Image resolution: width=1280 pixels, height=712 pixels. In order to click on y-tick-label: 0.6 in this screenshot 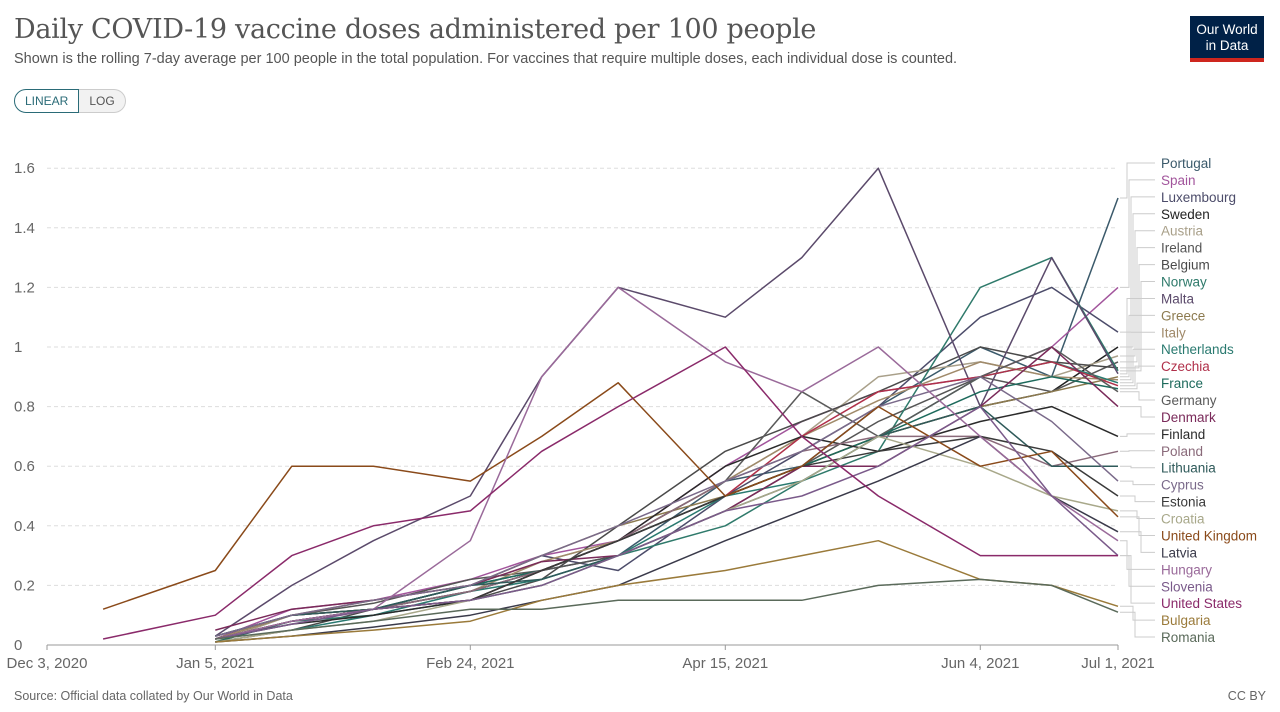, I will do `click(24, 466)`.